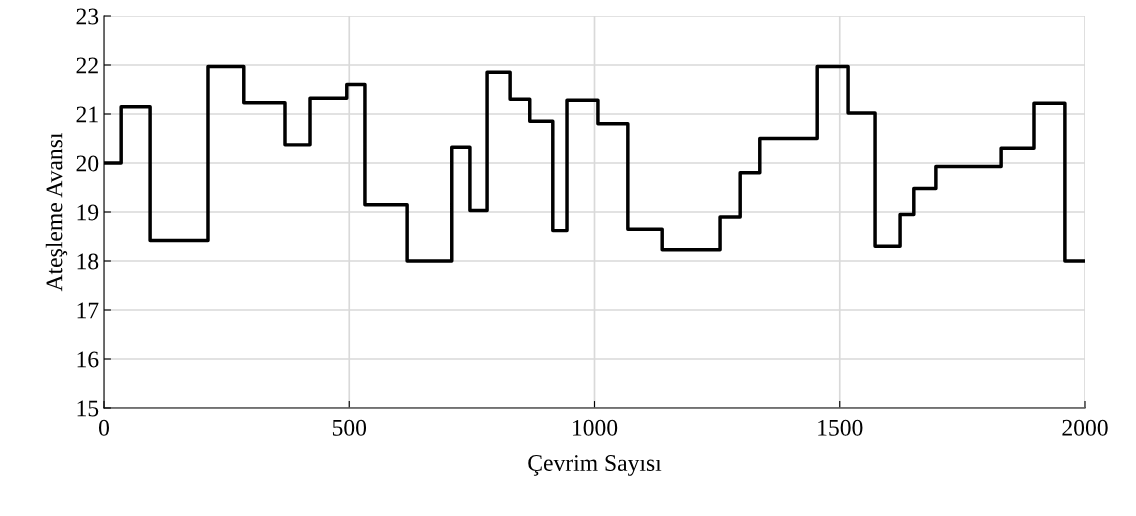 The width and height of the screenshot is (1136, 516). Describe the element at coordinates (88, 408) in the screenshot. I see `y-tick-label: 15` at that location.